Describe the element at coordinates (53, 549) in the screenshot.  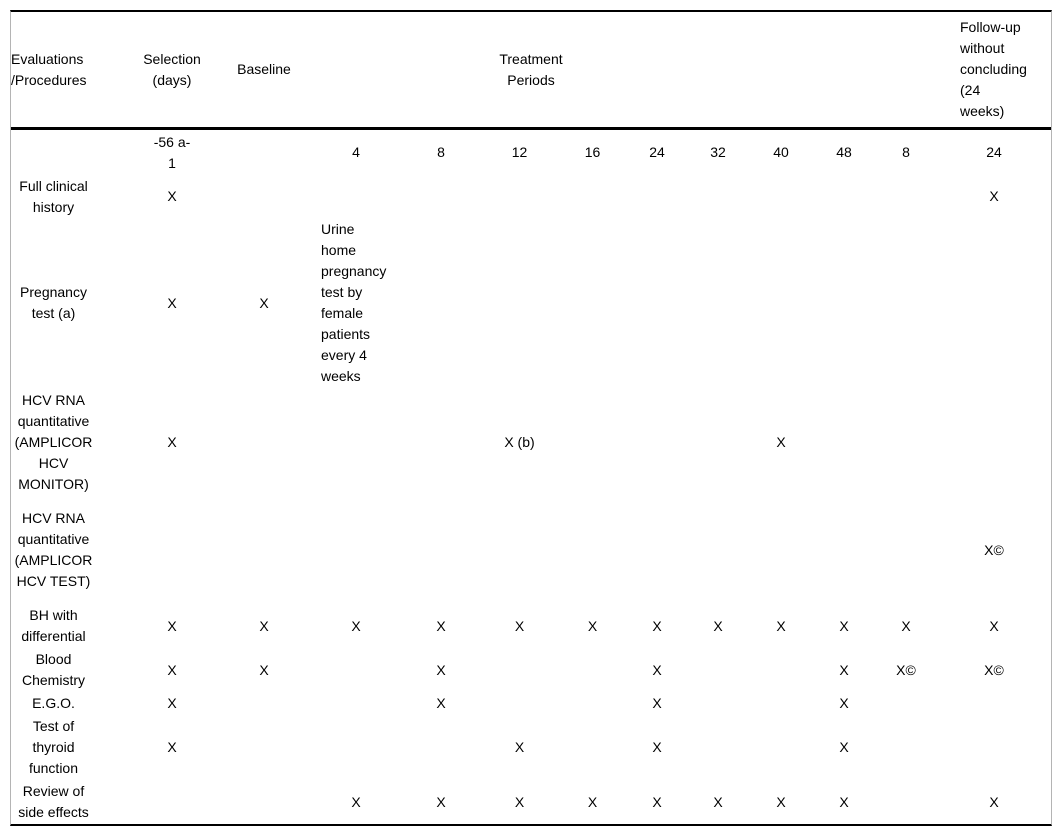
I see `row-label: HCV RNA quantitative (AMPLICOR HCV TEST)` at that location.